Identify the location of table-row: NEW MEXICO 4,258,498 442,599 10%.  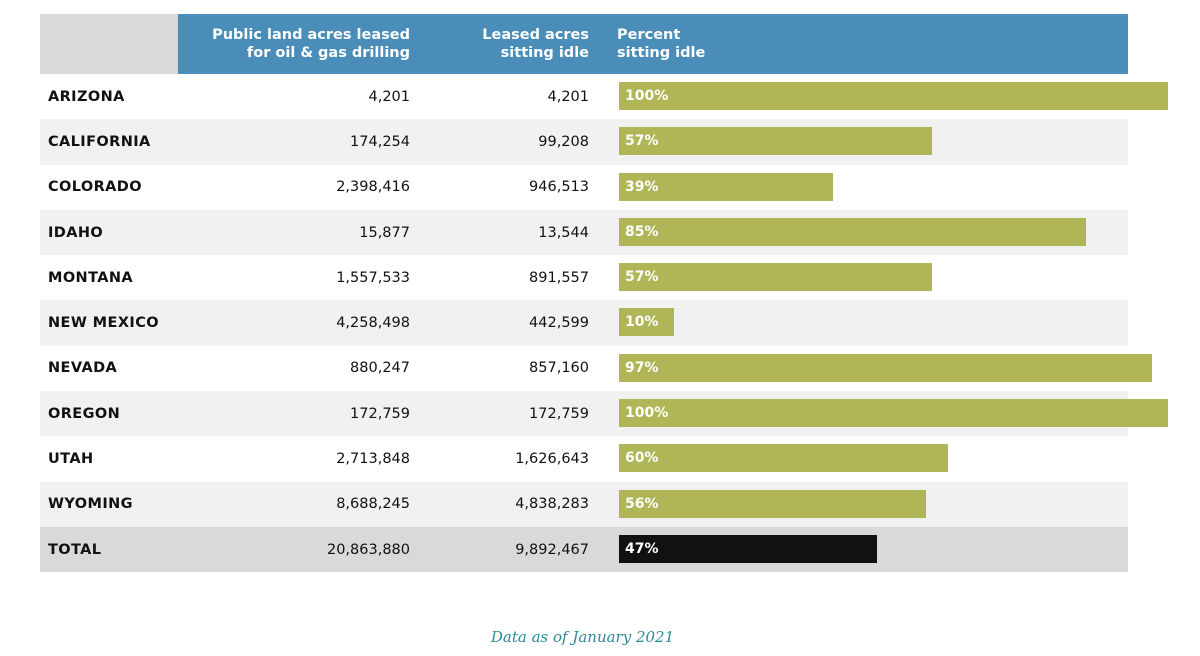
(584, 323).